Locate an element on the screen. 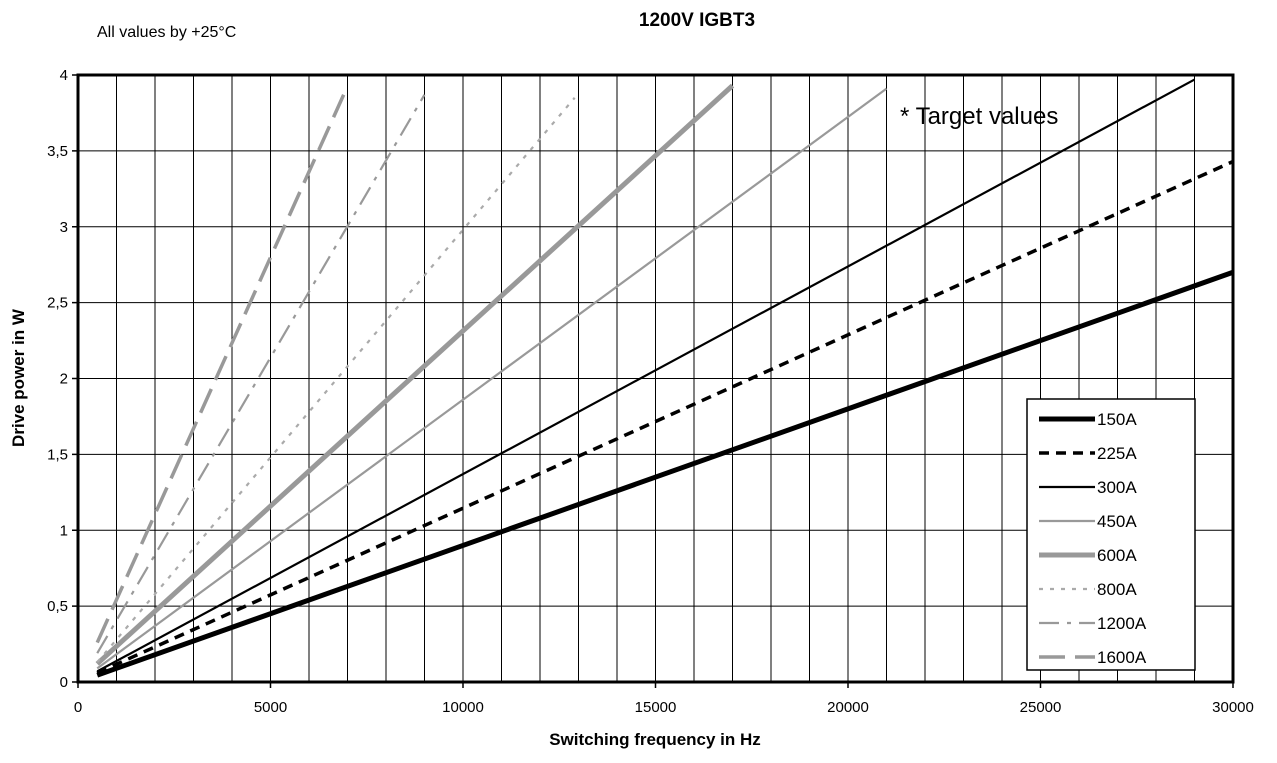 The width and height of the screenshot is (1277, 763). legend: 150A 225A 300A 450A 600A 800A 1200A 1600A is located at coordinates (1111, 534).